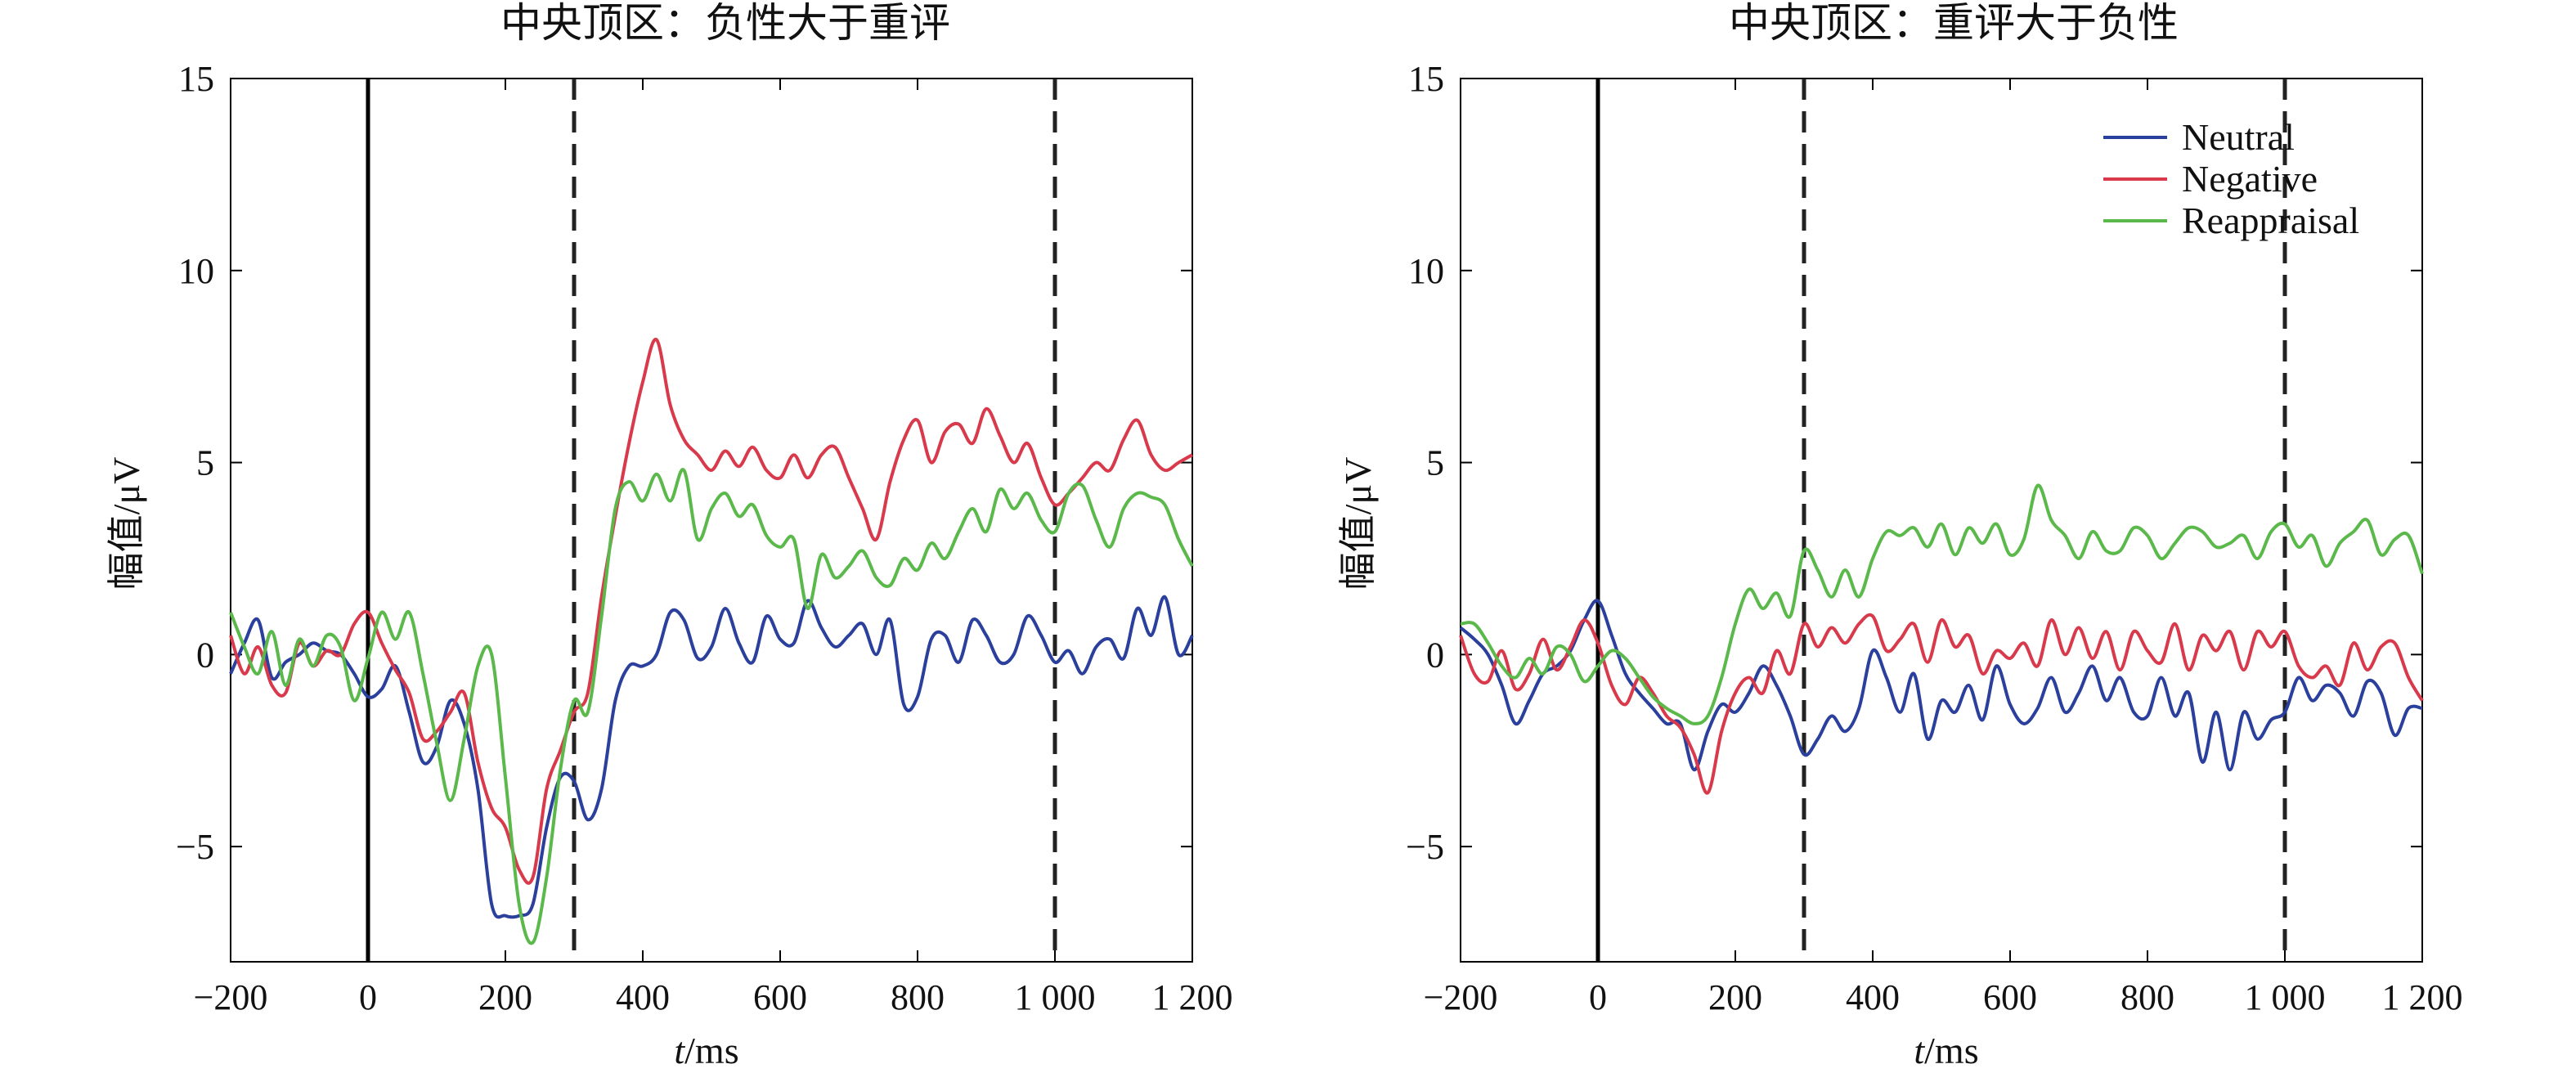 The width and height of the screenshot is (2576, 1082). I want to click on series-line-reappraisal, so click(1942, 604).